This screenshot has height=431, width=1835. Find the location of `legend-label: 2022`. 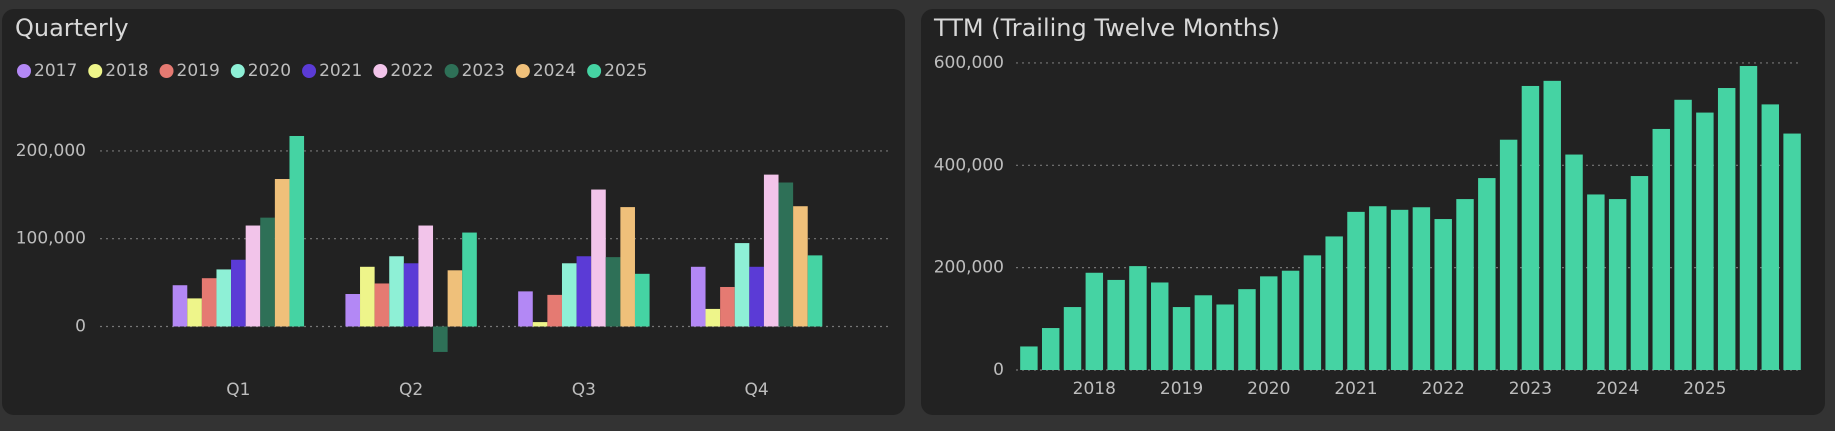

legend-label: 2022 is located at coordinates (411, 71).